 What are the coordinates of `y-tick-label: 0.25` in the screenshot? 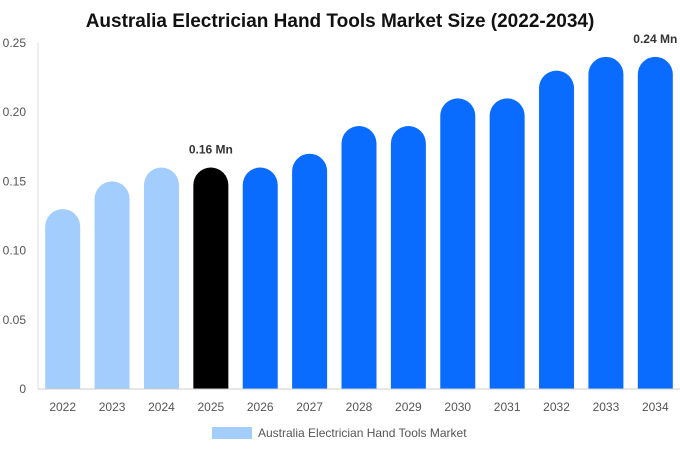 It's located at (15, 43).